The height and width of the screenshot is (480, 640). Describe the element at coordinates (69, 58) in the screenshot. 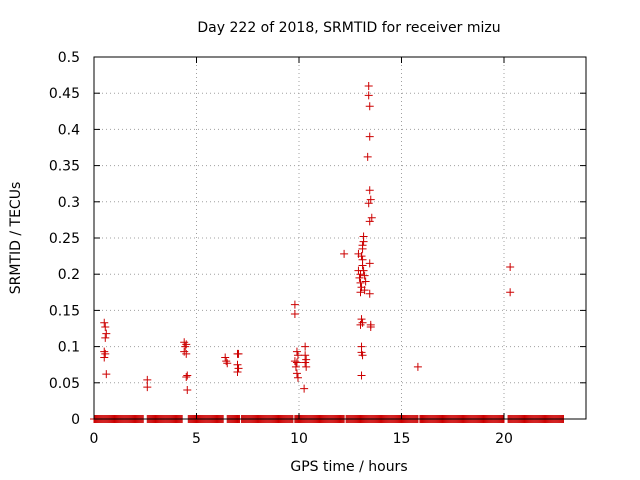

I see `y-tick-label: 0.5` at that location.